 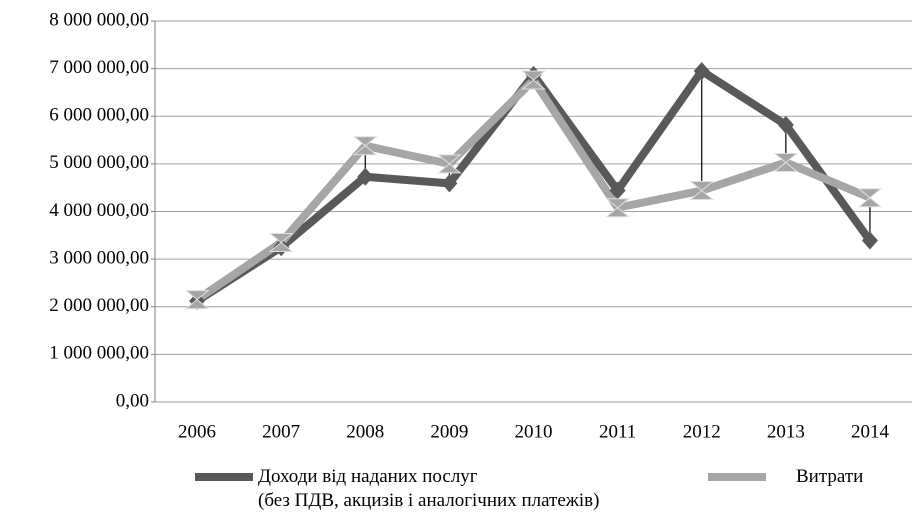 What do you see at coordinates (449, 431) in the screenshot?
I see `x-tick-label: 2009` at bounding box center [449, 431].